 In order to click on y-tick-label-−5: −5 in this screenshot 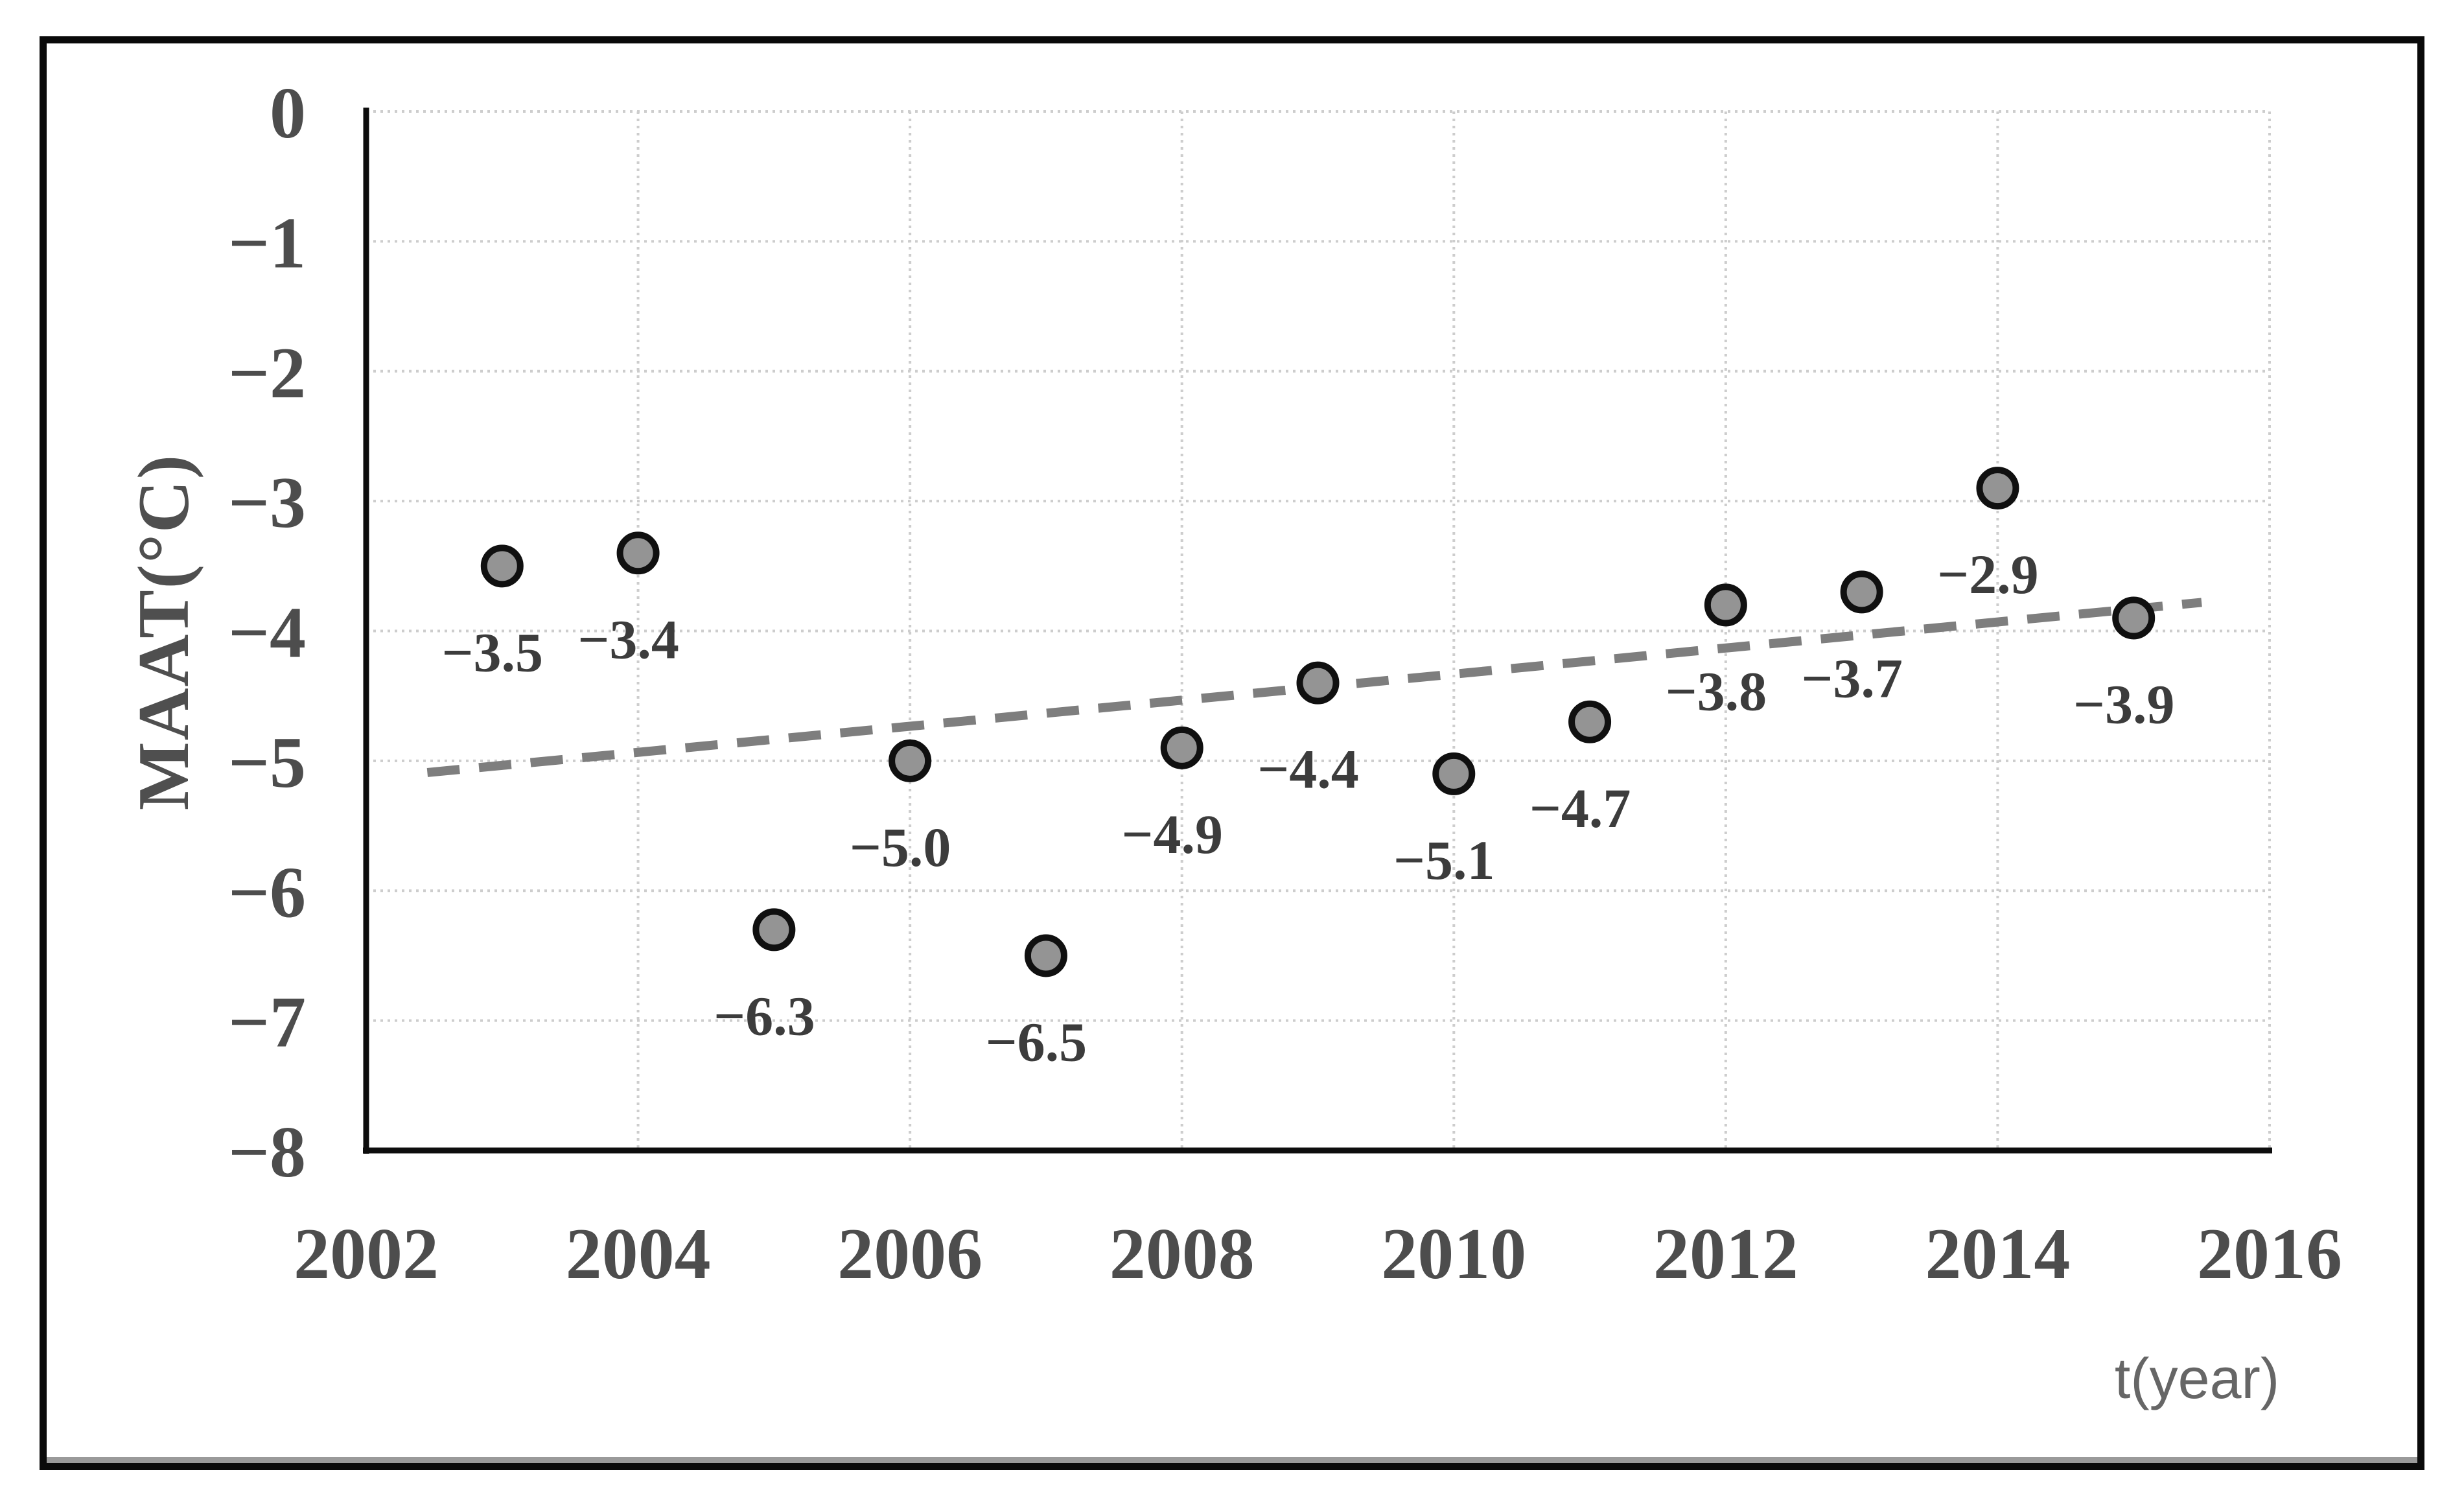, I will do `click(267, 763)`.